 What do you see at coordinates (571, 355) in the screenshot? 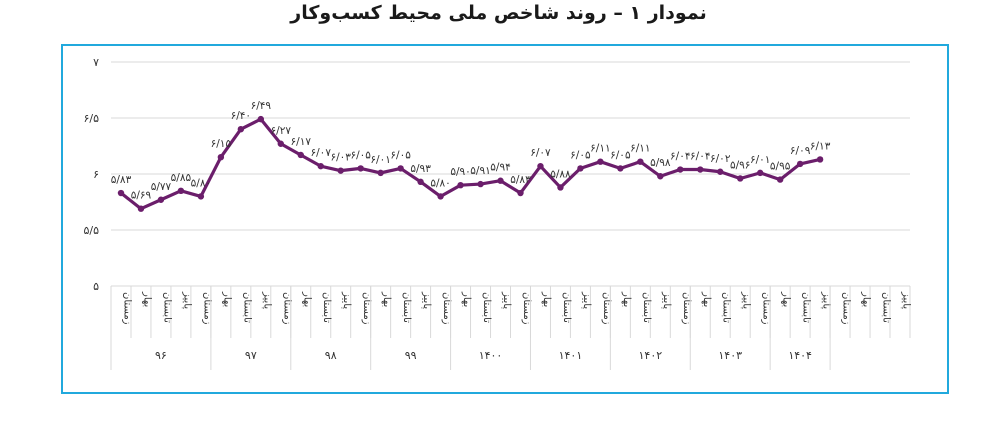
I see `year-label: ۱۴۰۱` at bounding box center [571, 355].